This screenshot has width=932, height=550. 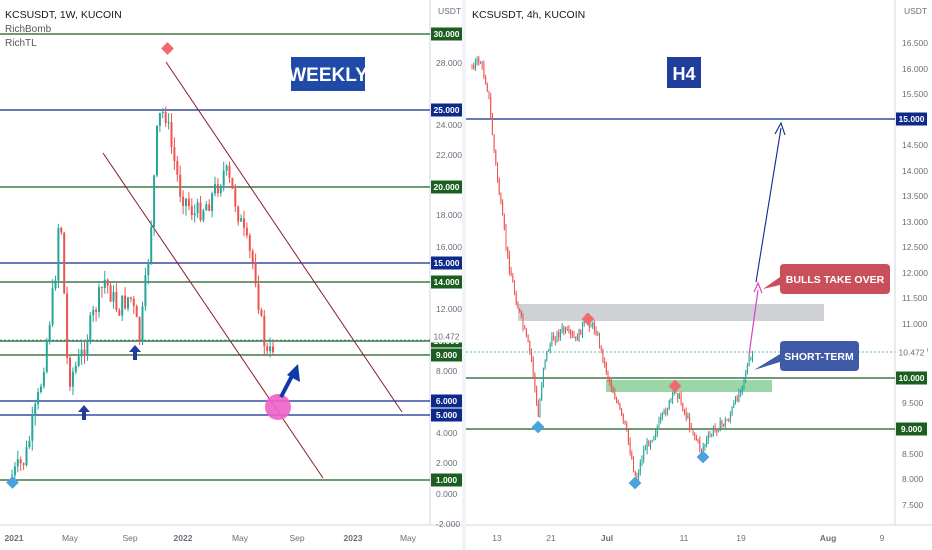 I want to click on chart-symbol-header: KCSUSDT, 1W, KUCOIN, so click(x=63, y=15).